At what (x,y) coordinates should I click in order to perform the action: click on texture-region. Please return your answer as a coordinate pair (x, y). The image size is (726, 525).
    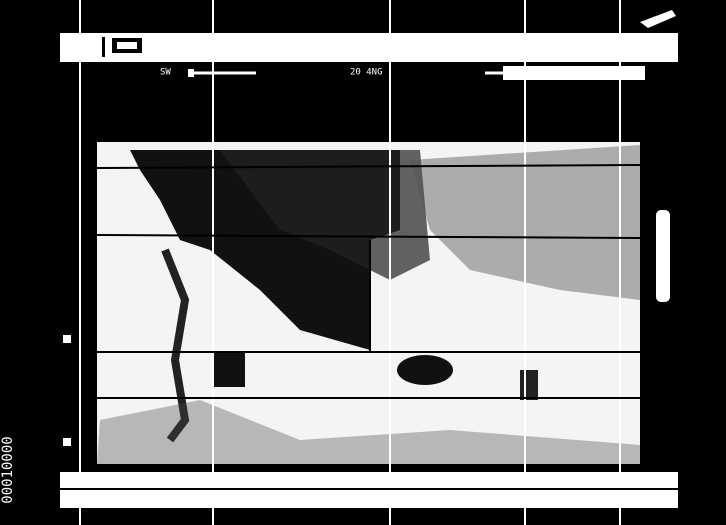
    Looking at the image, I should click on (368, 432).